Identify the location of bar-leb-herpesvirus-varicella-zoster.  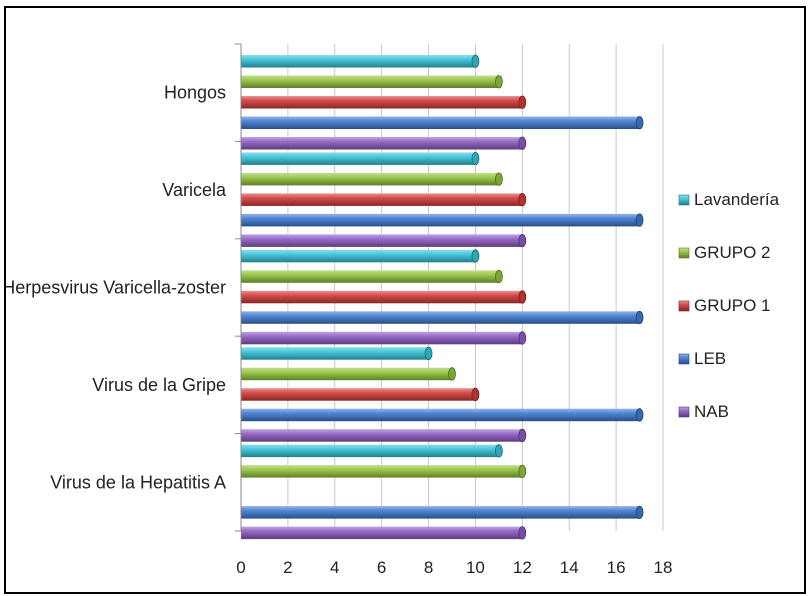
(442, 317).